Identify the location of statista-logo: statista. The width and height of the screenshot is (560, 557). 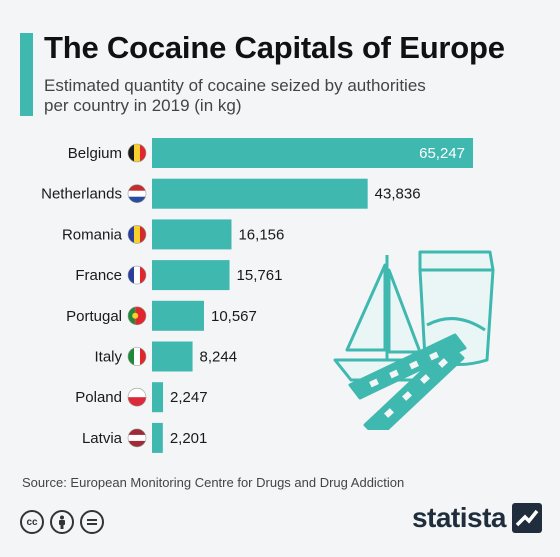
(477, 518).